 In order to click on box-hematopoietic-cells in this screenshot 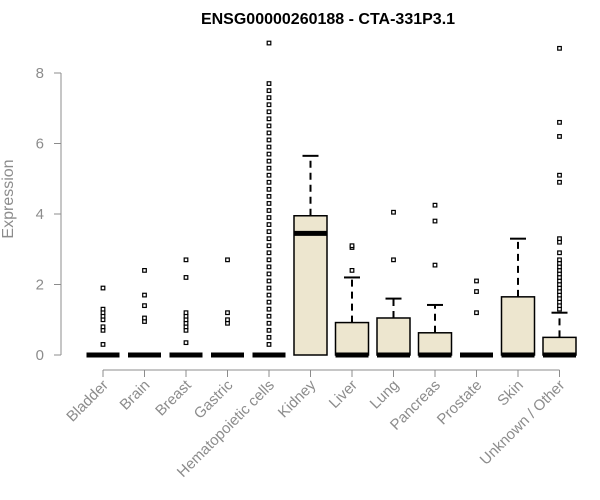, I will do `click(269, 199)`.